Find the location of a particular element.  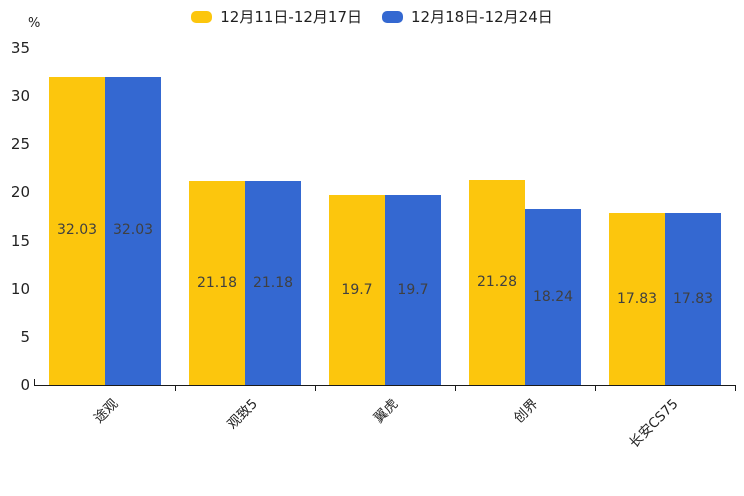

legend-label: 12月11日-12月17日 is located at coordinates (291, 17).